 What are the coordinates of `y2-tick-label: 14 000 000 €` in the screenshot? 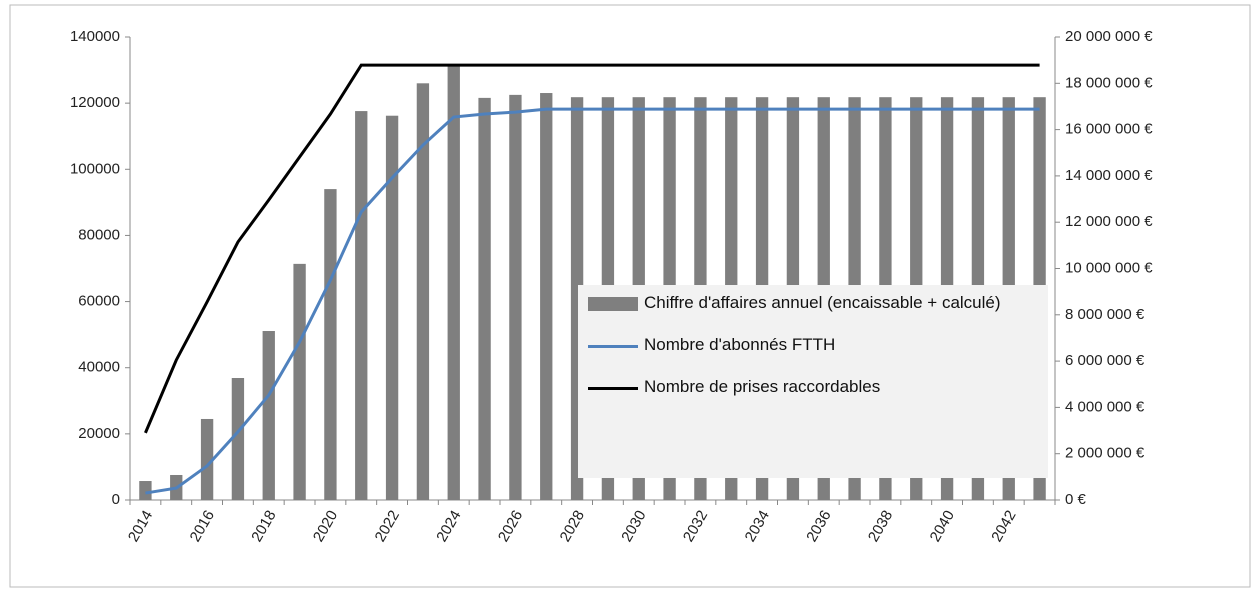 It's located at (1109, 175).